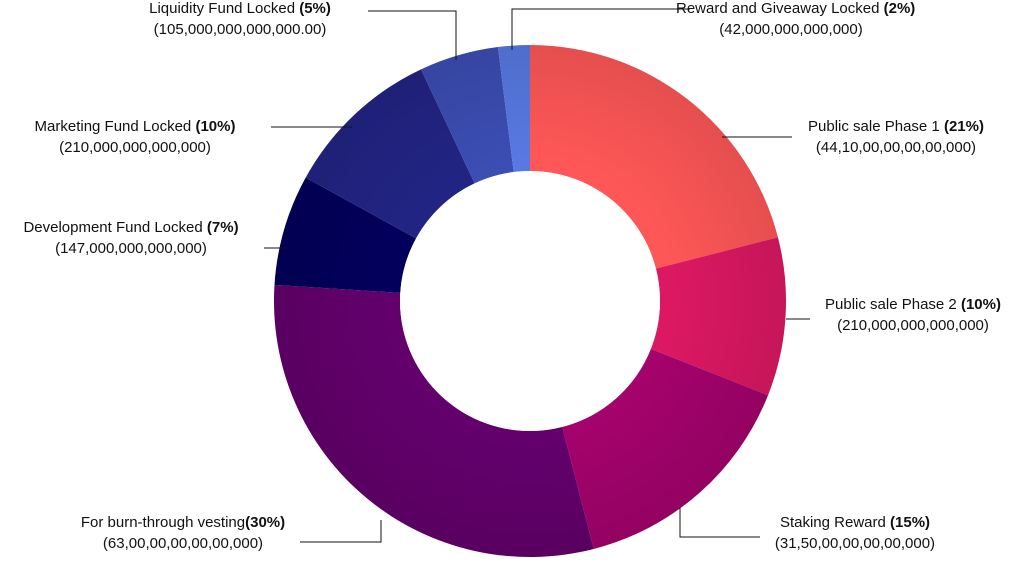 The image size is (1024, 573). Describe the element at coordinates (113, 126) in the screenshot. I see `slice-name: Marketing Fund Locked` at that location.